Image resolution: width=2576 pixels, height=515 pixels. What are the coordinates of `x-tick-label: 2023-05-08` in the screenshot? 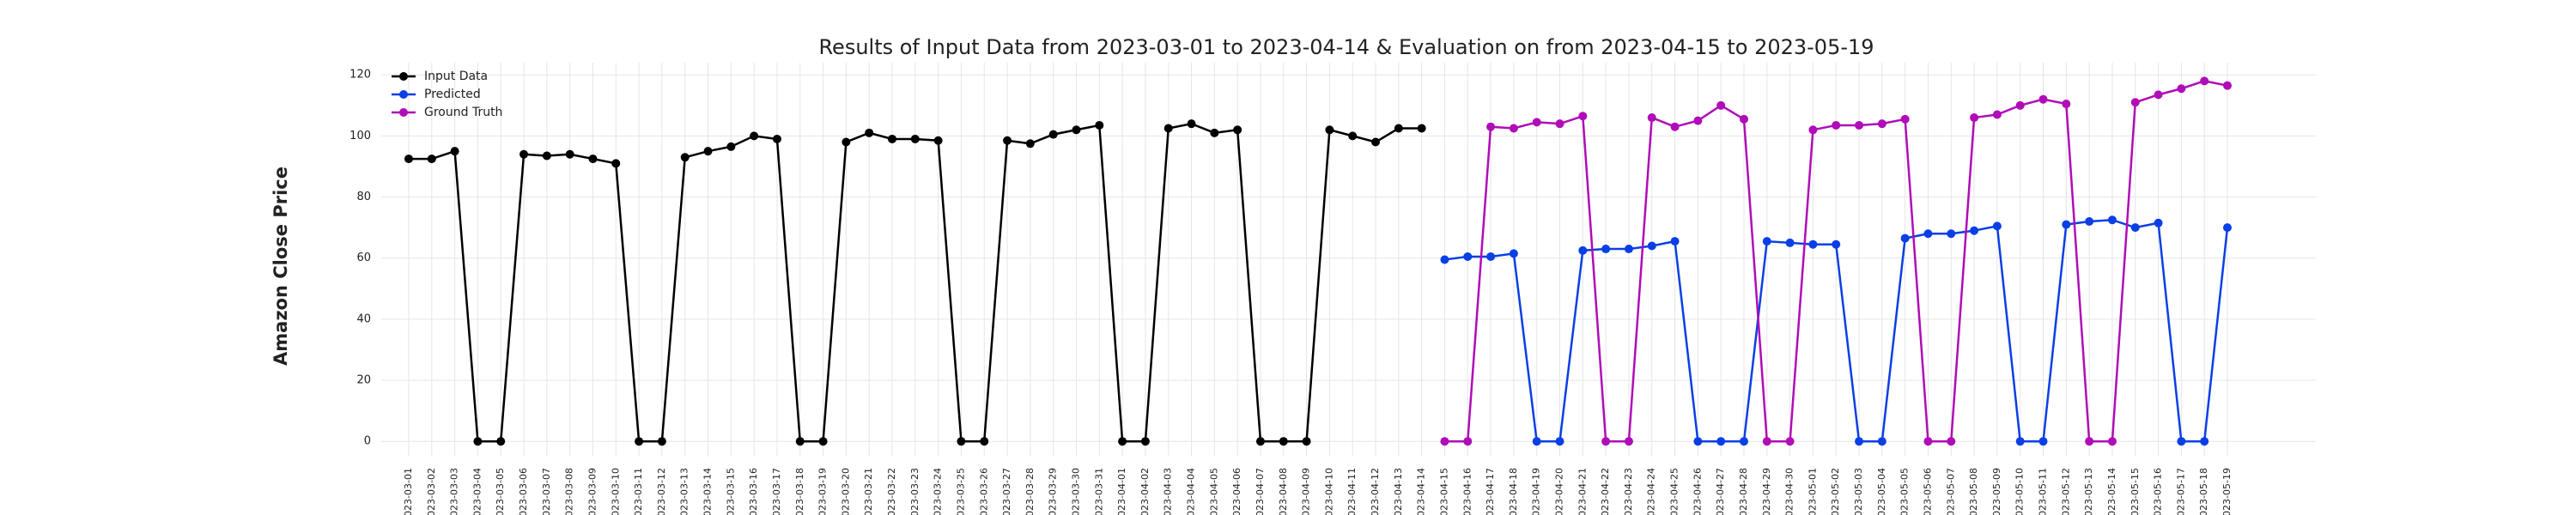 It's located at (1974, 491).